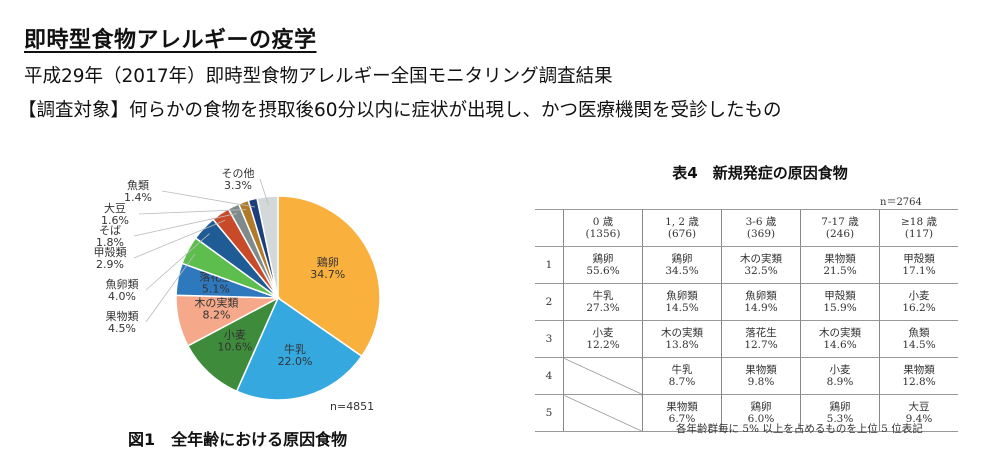 This screenshot has height=452, width=1000. What do you see at coordinates (840, 234) in the screenshot?
I see `age-count: (246)` at bounding box center [840, 234].